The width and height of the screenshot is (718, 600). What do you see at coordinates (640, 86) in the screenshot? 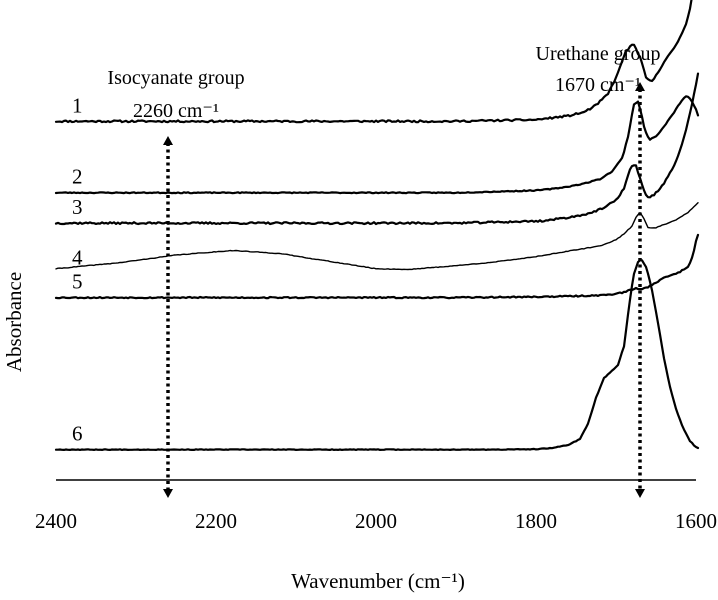
I see `urethane-arrowhead-up` at bounding box center [640, 86].